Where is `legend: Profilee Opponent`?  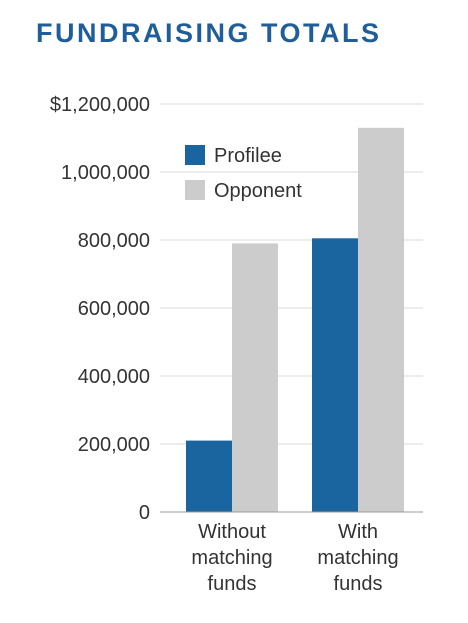 legend: Profilee Opponent is located at coordinates (243, 173).